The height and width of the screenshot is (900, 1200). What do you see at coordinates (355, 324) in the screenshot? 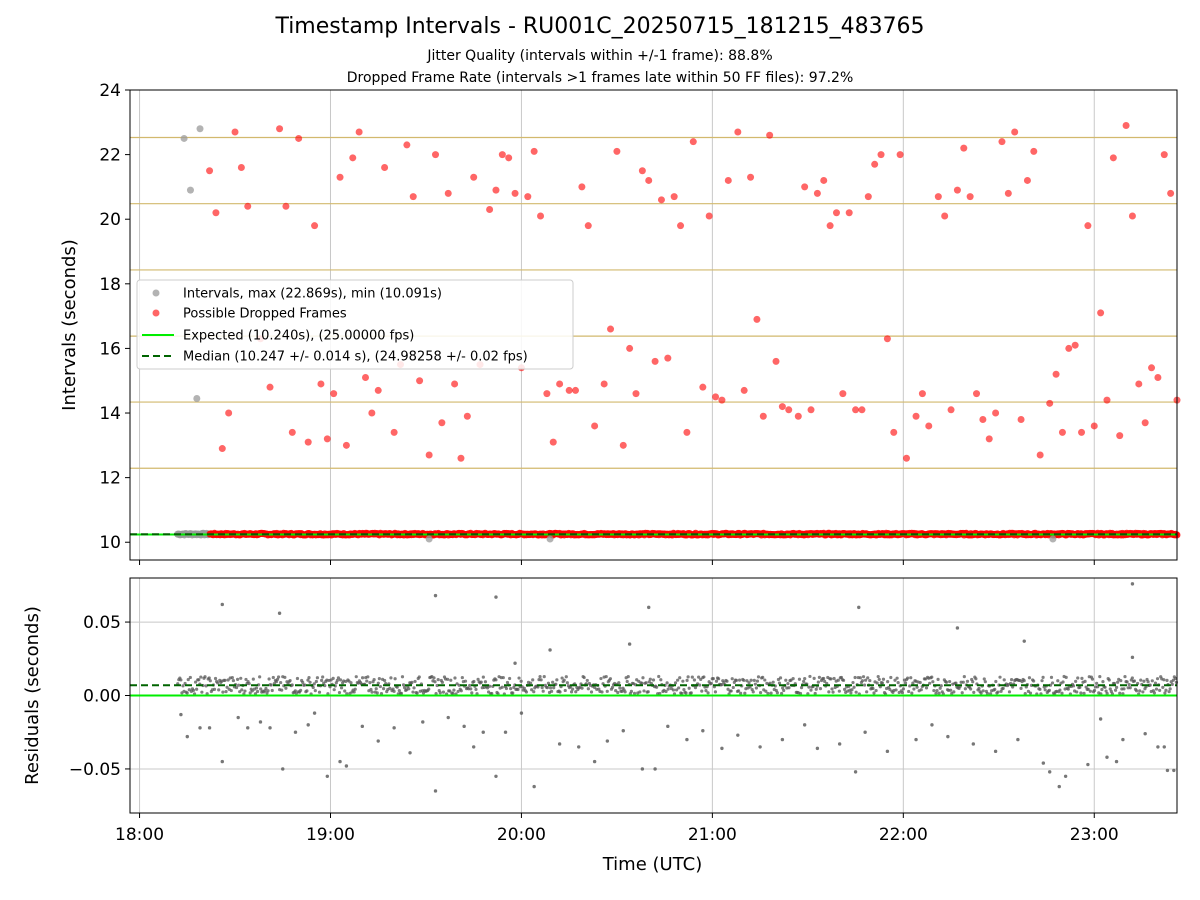
I see `legend-box` at bounding box center [355, 324].